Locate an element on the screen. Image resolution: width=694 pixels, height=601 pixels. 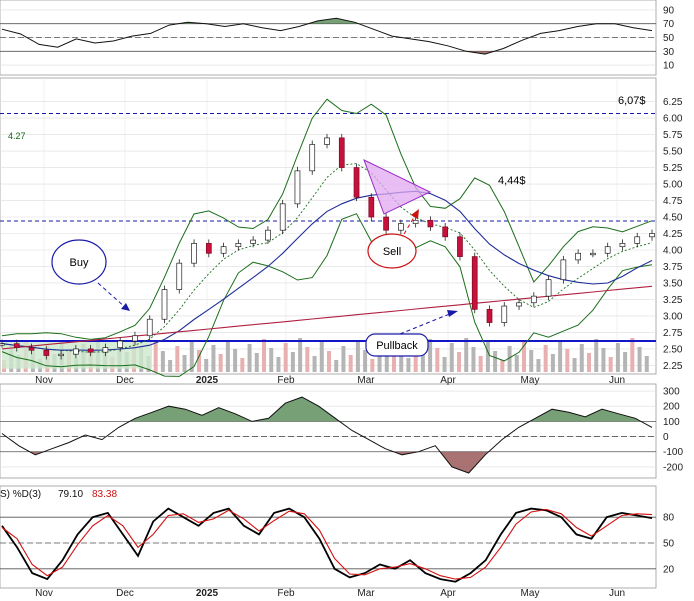
stoch-legend: S) %D(3) 79.10 83.38 is located at coordinates (58, 494).